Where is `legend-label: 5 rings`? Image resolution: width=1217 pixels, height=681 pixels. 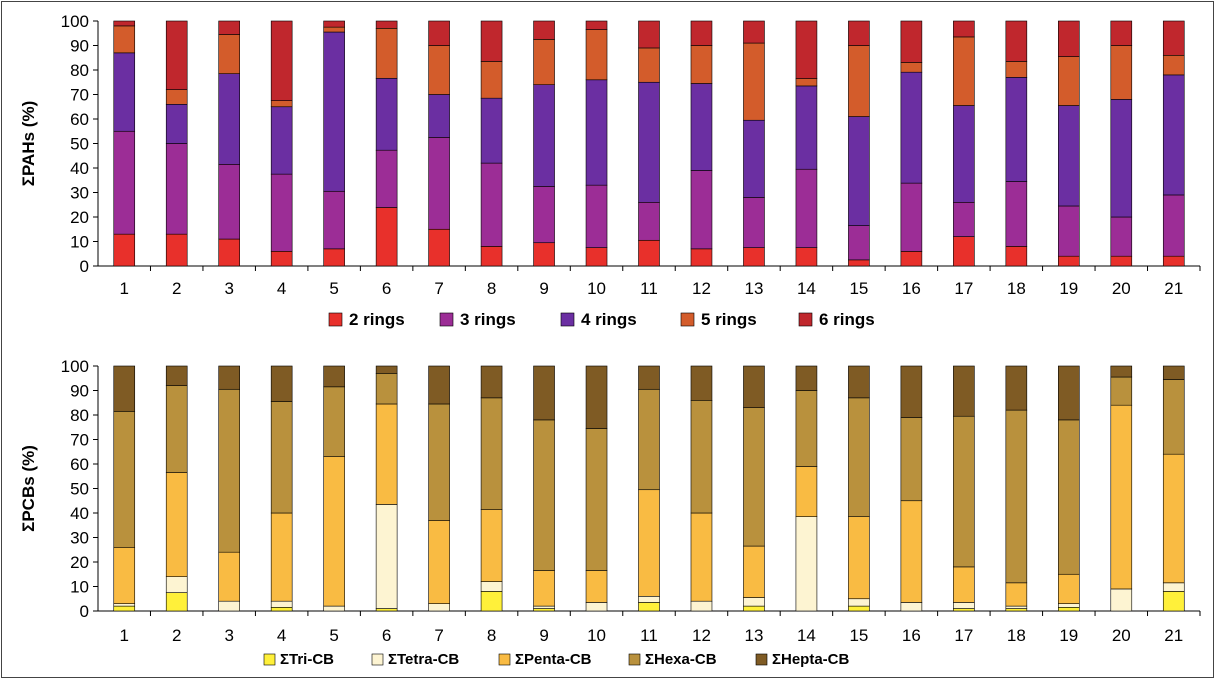 legend-label: 5 rings is located at coordinates (729, 319).